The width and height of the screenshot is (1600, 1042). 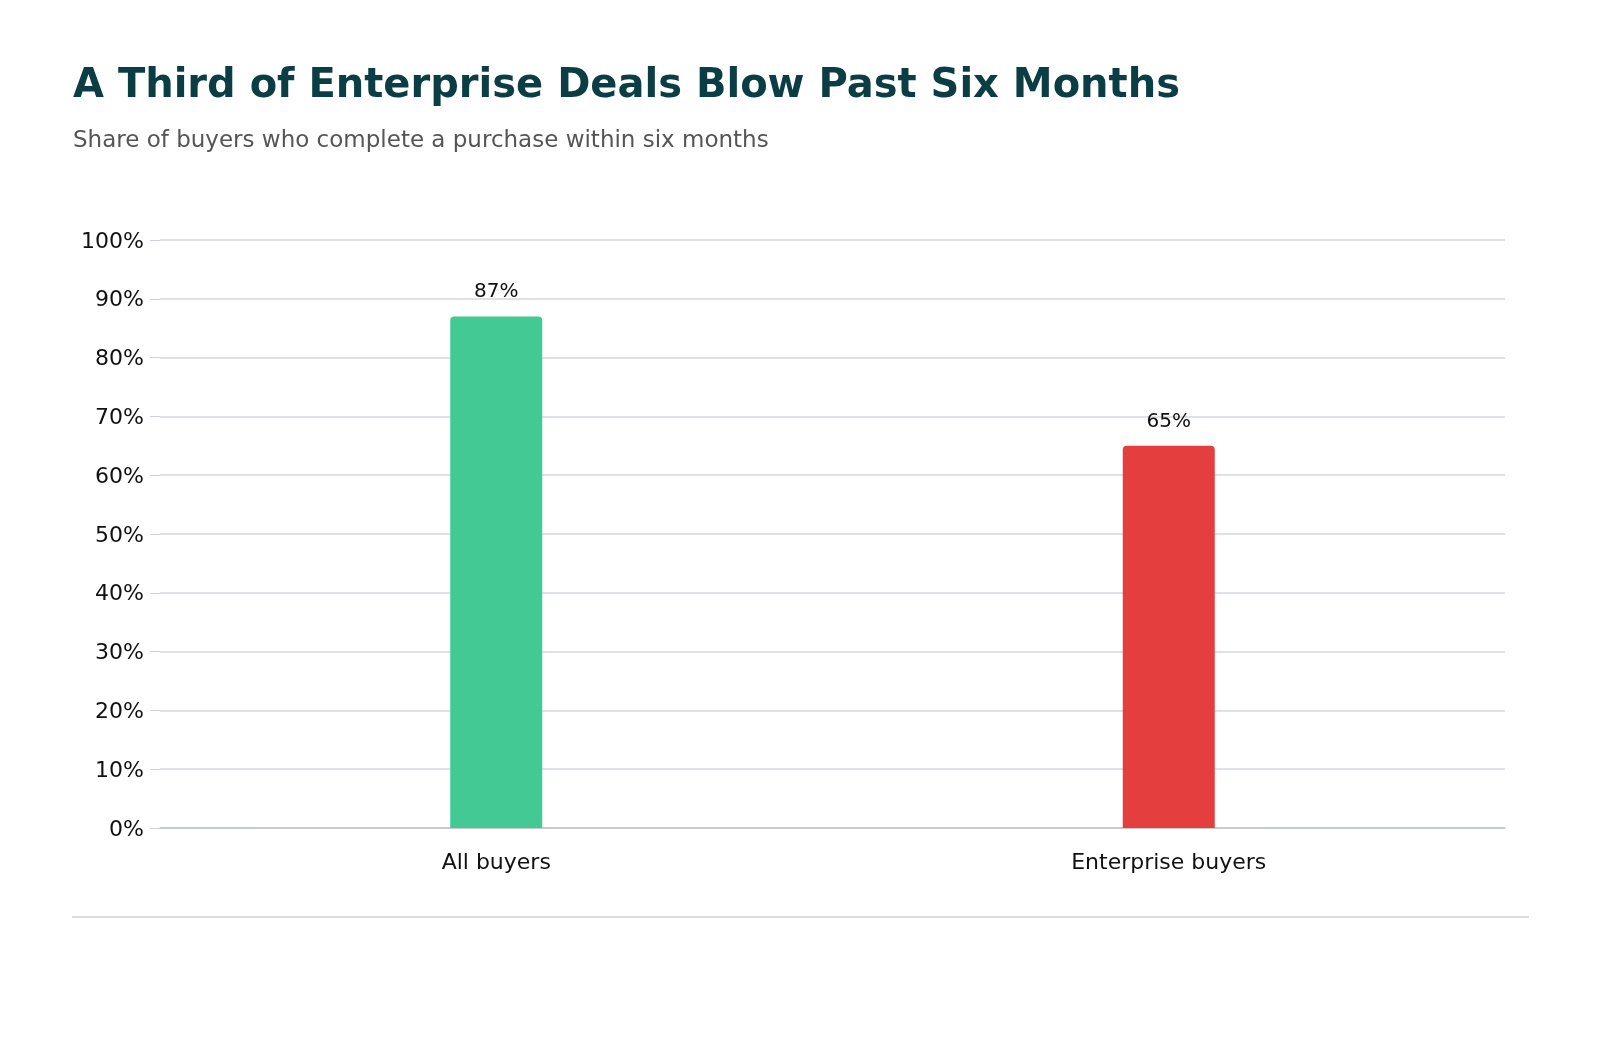 I want to click on y-tick-label: 30%, so click(x=119, y=652).